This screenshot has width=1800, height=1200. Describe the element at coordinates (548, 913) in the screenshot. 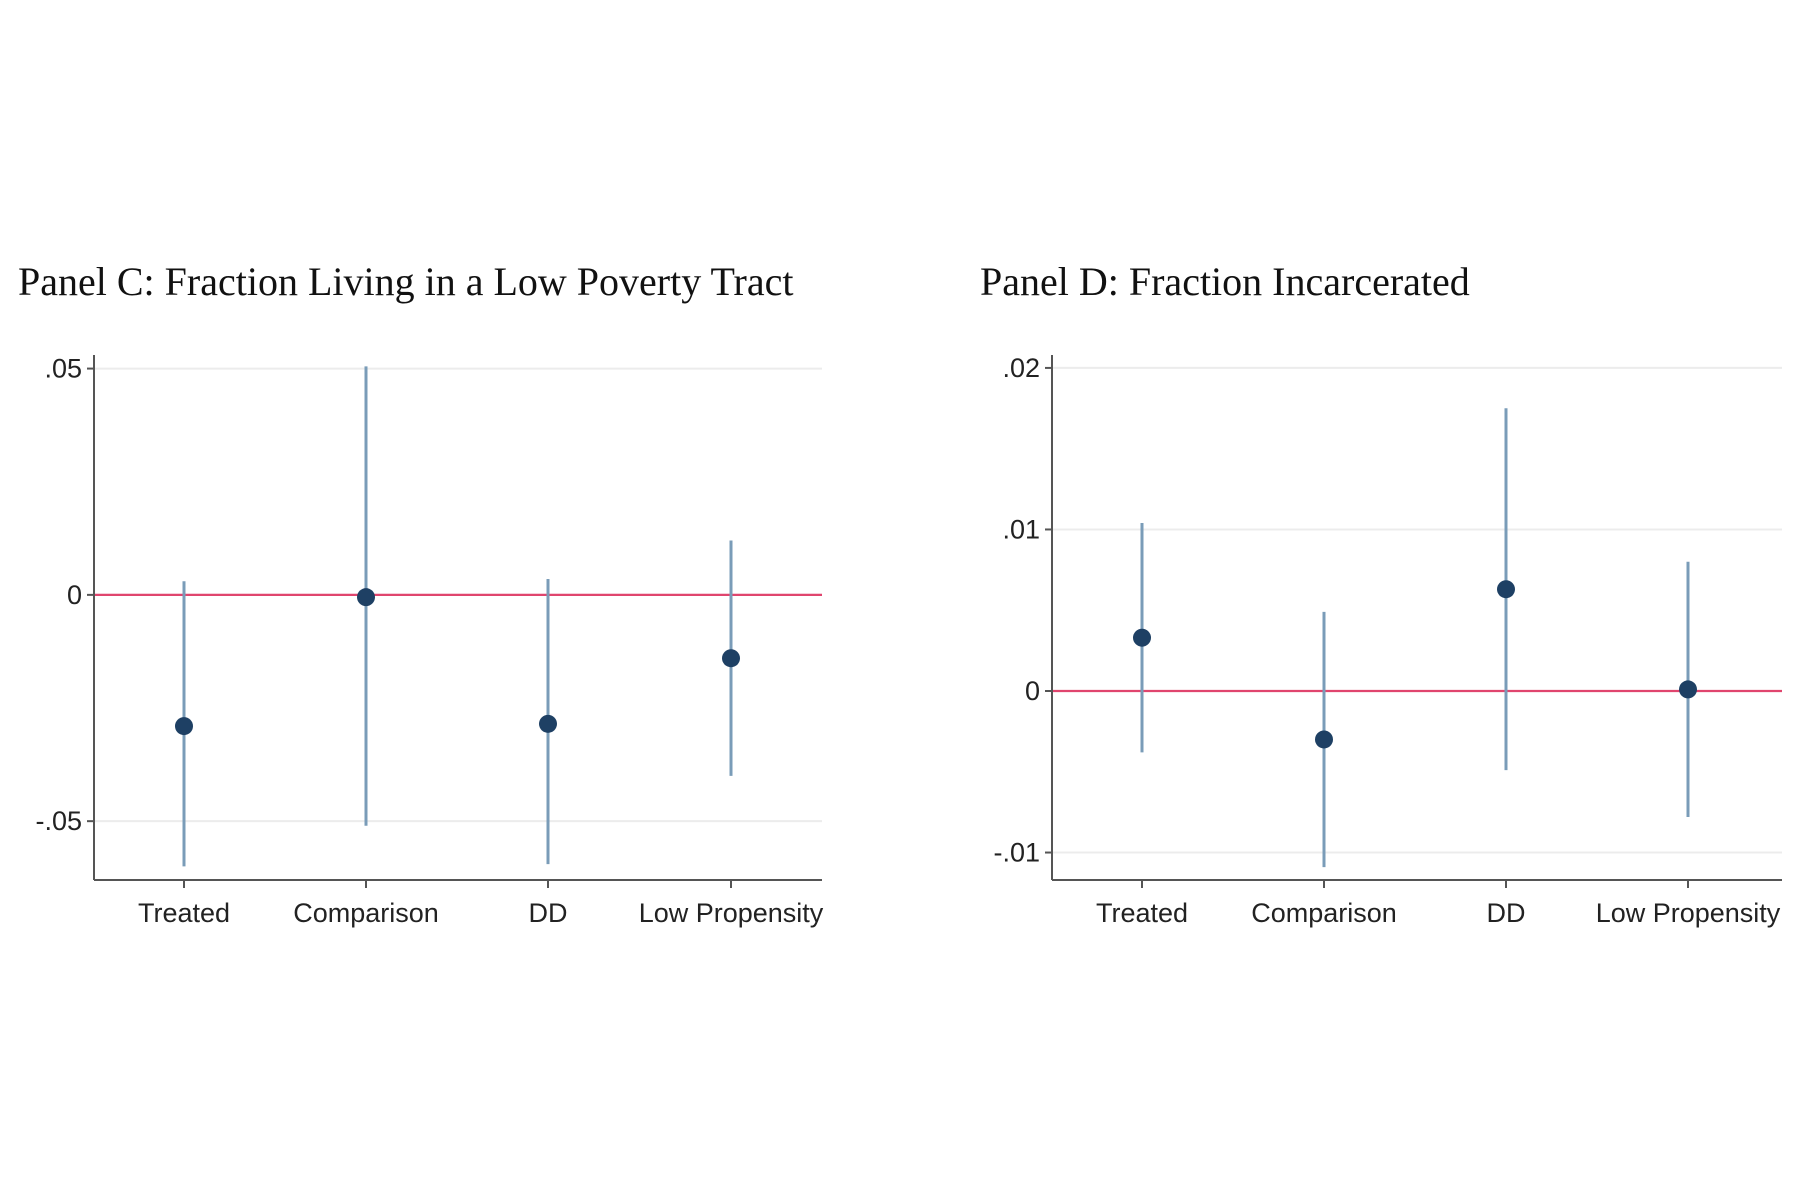

I see `panel-c-category-label: DD` at that location.